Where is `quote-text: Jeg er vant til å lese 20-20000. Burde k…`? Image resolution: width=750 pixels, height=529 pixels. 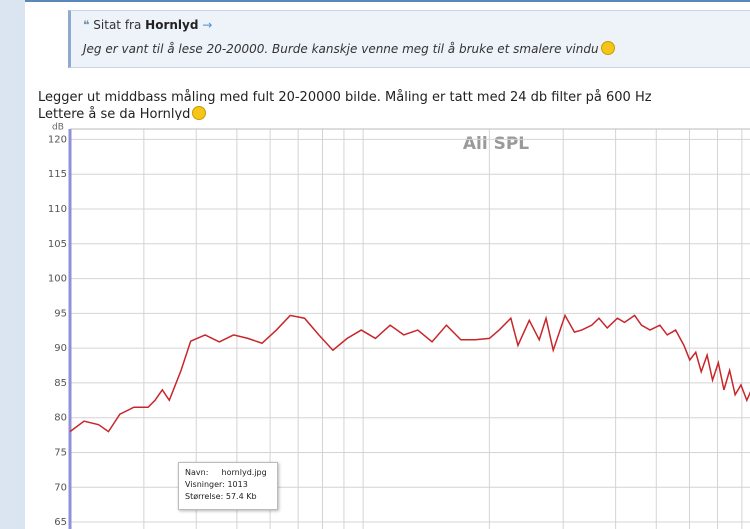
quote-text: Jeg er vant til å lese 20-20000. Burde k… is located at coordinates (349, 48).